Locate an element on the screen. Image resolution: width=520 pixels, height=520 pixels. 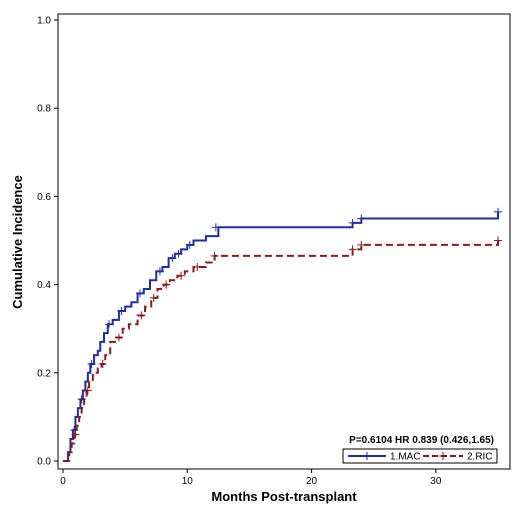
x-tick-label: 10 is located at coordinates (188, 481).